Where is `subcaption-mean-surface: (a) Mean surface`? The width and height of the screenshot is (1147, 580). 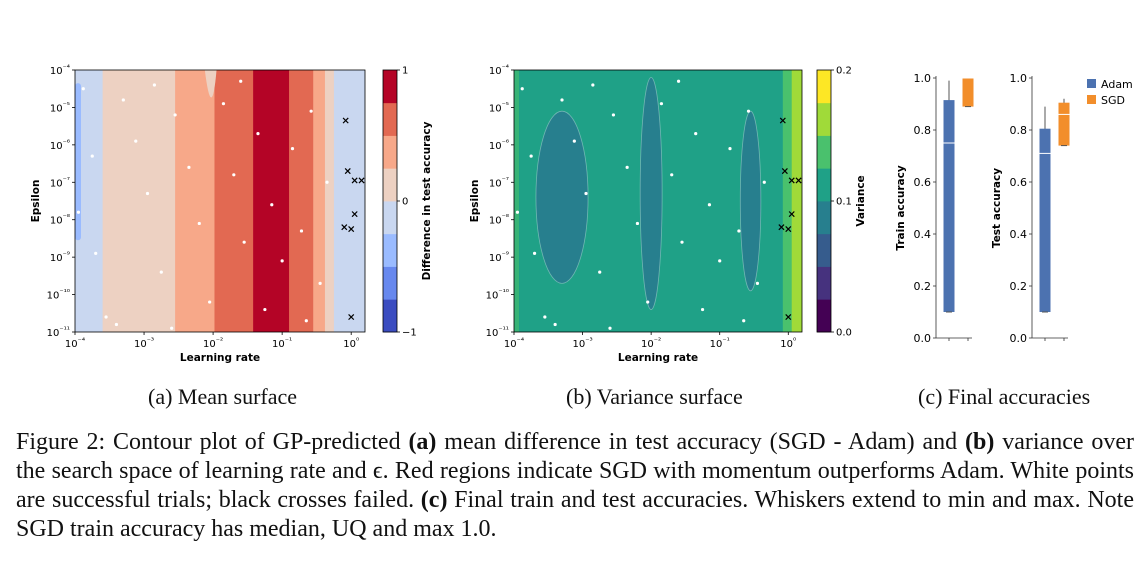
subcaption-mean-surface: (a) Mean surface is located at coordinates (223, 396).